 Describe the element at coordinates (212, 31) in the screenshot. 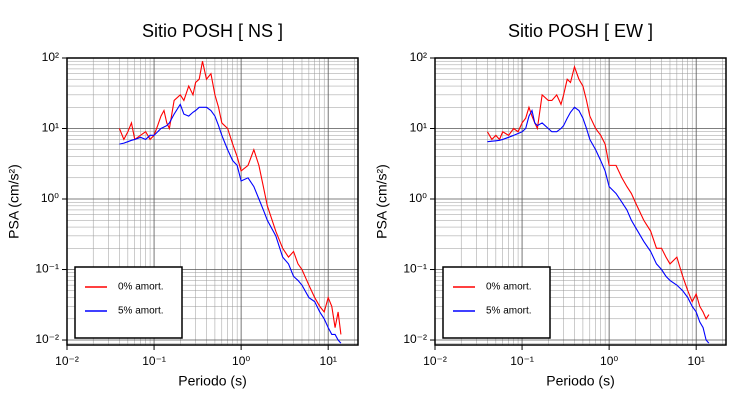

I see `chart-title: Sitio POSH [ NS ]` at that location.